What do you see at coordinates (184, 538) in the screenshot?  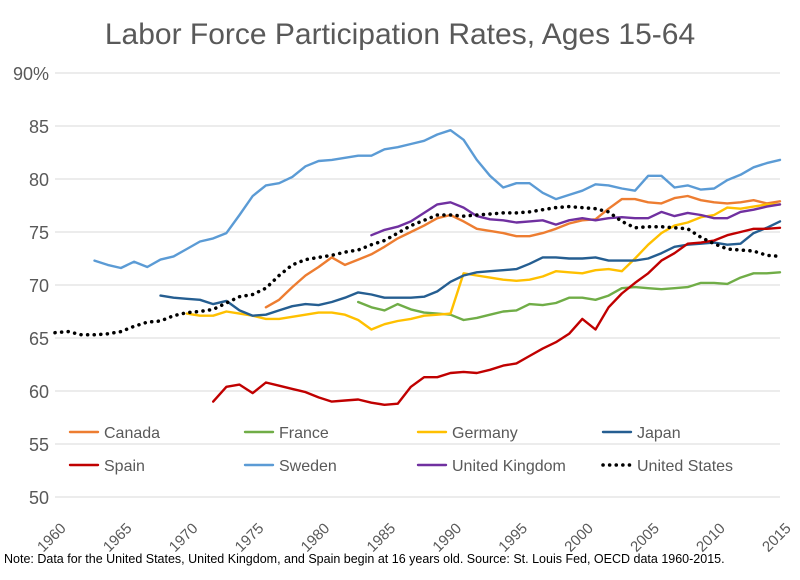 I see `x-tick-label: 1970` at bounding box center [184, 538].